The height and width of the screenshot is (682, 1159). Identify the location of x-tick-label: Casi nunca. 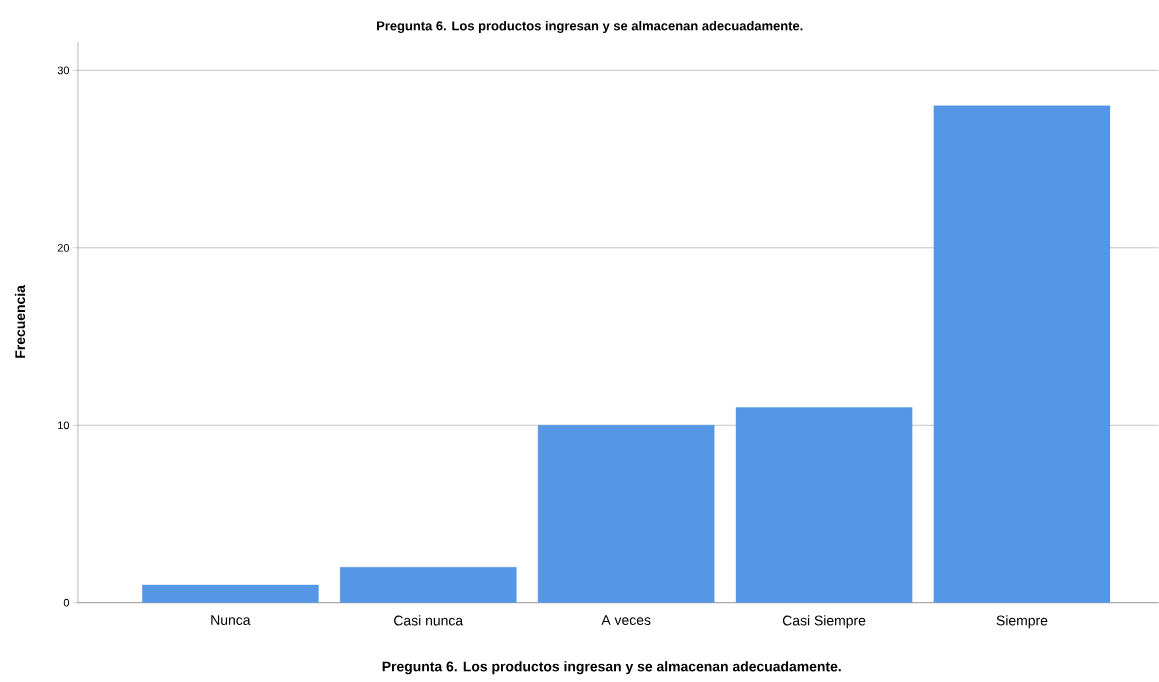
(429, 620).